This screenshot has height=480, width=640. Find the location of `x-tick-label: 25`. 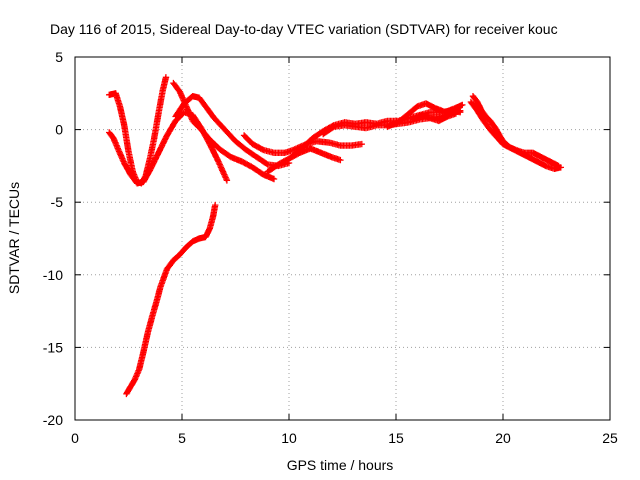

x-tick-label: 25 is located at coordinates (610, 438).